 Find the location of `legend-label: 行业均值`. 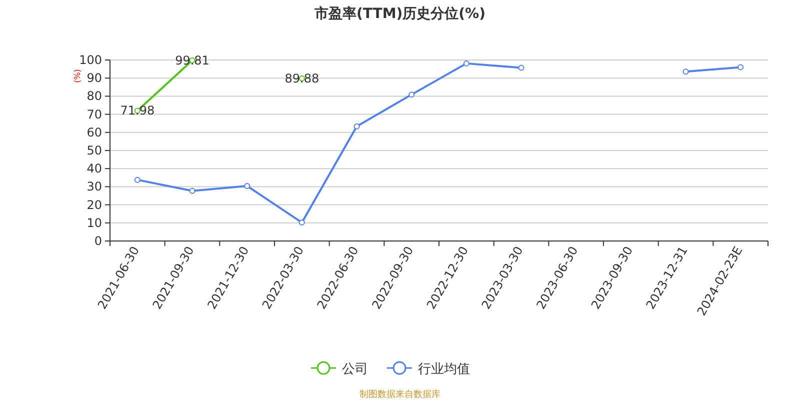

legend-label: 行业均值 is located at coordinates (444, 369).